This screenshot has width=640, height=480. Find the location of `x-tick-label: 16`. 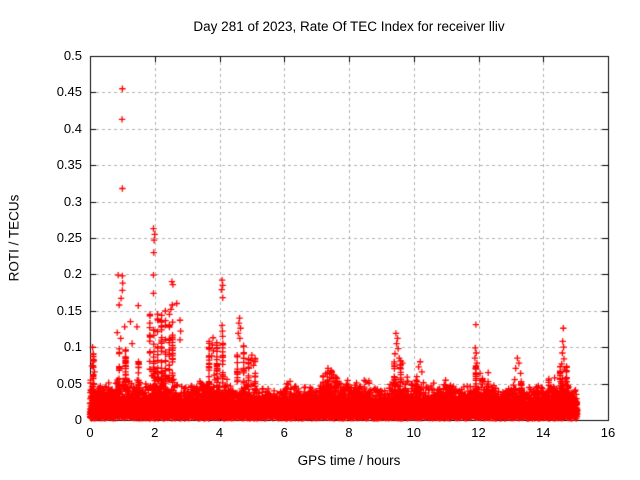

x-tick-label: 16 is located at coordinates (608, 432).